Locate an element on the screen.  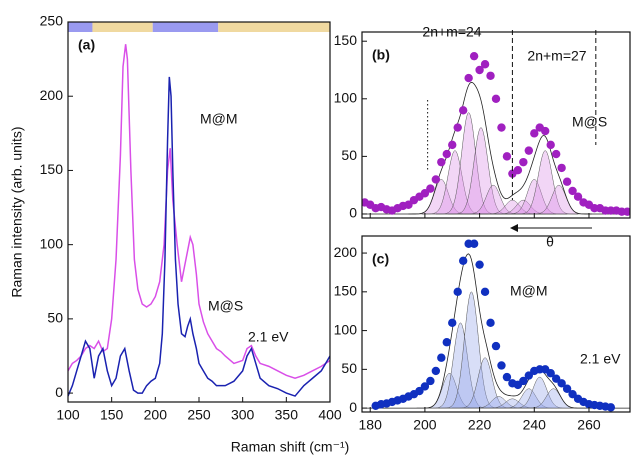
y-axis-title: Raman intensity (arb. units) is located at coordinates (17, 211).